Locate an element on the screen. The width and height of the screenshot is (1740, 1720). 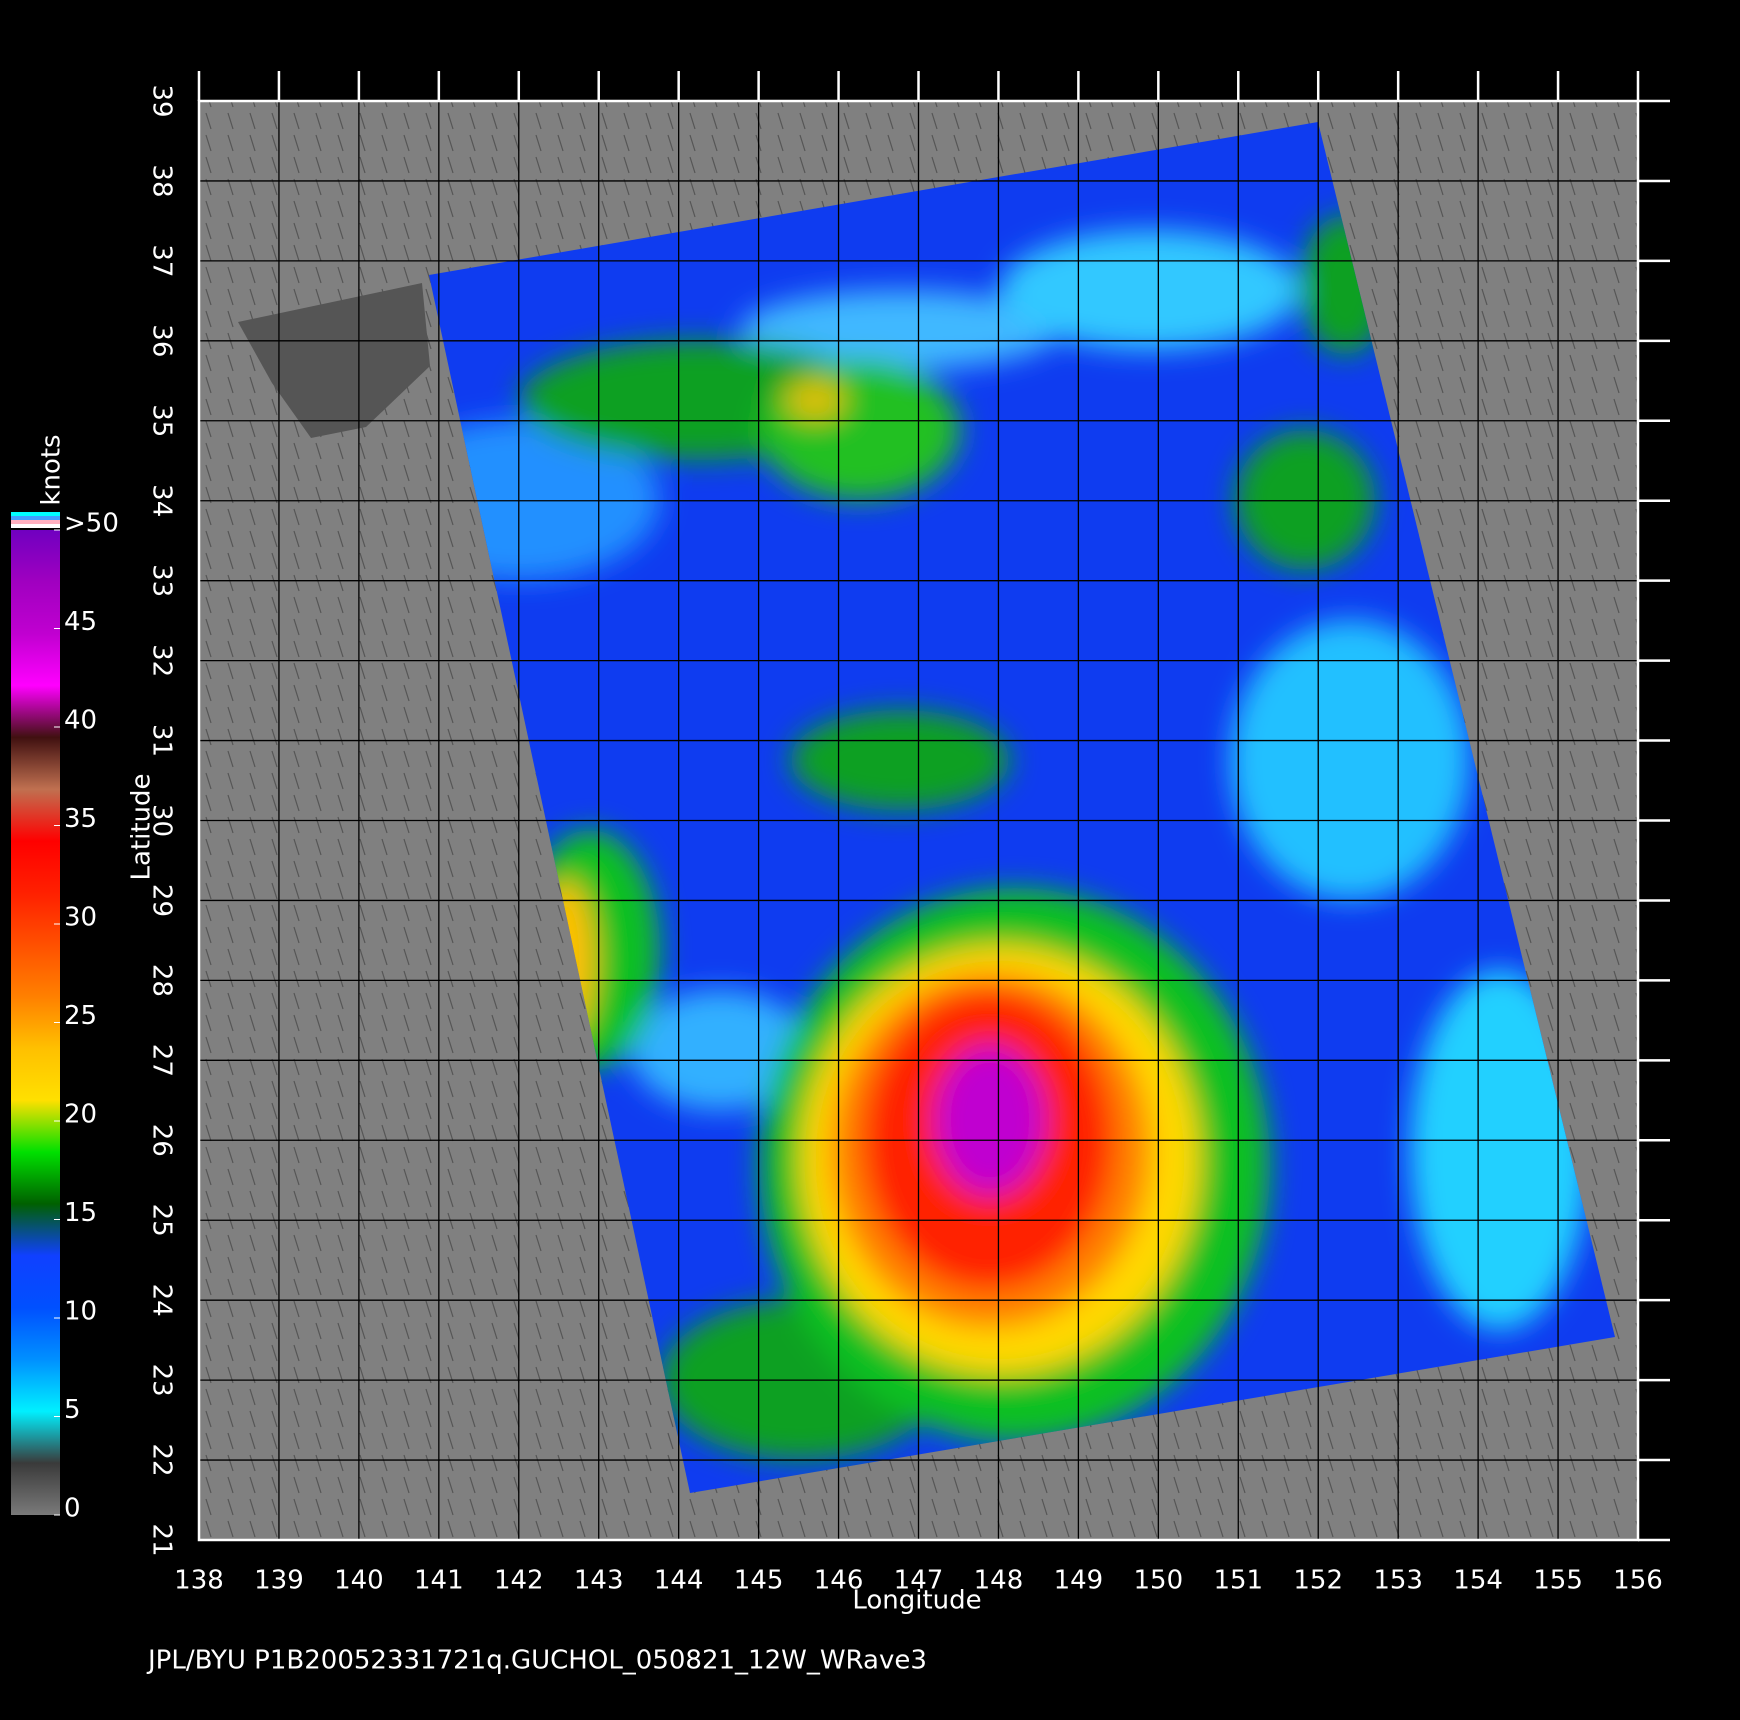
x-tick-label: 149 is located at coordinates (1079, 1581).